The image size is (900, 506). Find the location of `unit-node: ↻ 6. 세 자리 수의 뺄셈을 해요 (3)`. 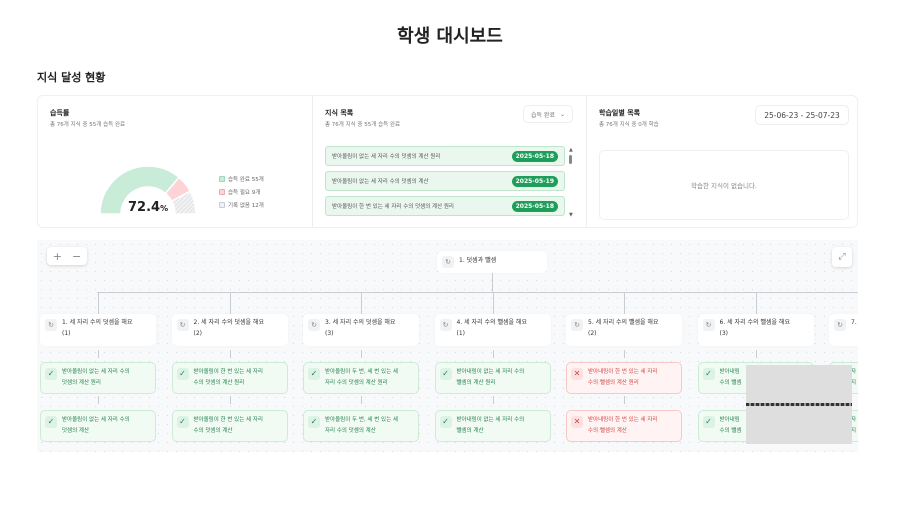

unit-node: ↻ 6. 세 자리 수의 뺄셈을 해요 (3) is located at coordinates (755, 330).